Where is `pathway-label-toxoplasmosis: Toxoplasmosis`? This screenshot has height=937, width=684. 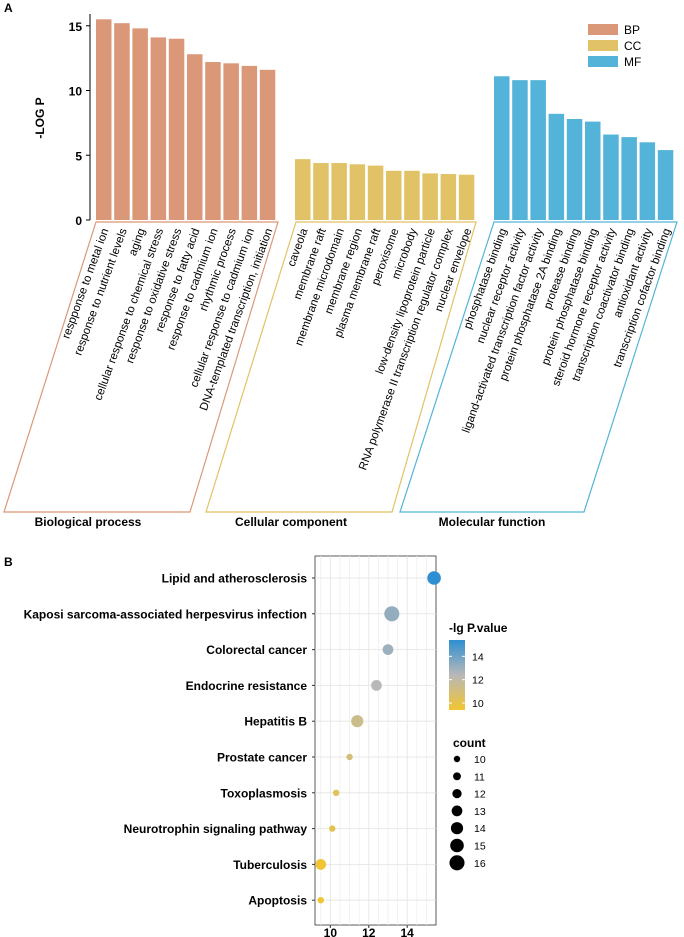 pathway-label-toxoplasmosis: Toxoplasmosis is located at coordinates (264, 793).